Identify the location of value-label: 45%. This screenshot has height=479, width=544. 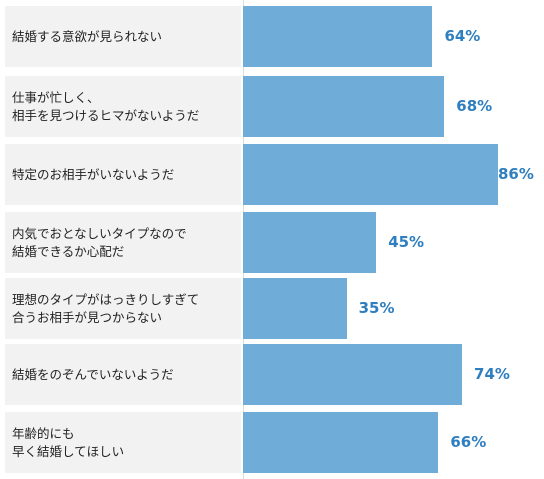
(406, 241).